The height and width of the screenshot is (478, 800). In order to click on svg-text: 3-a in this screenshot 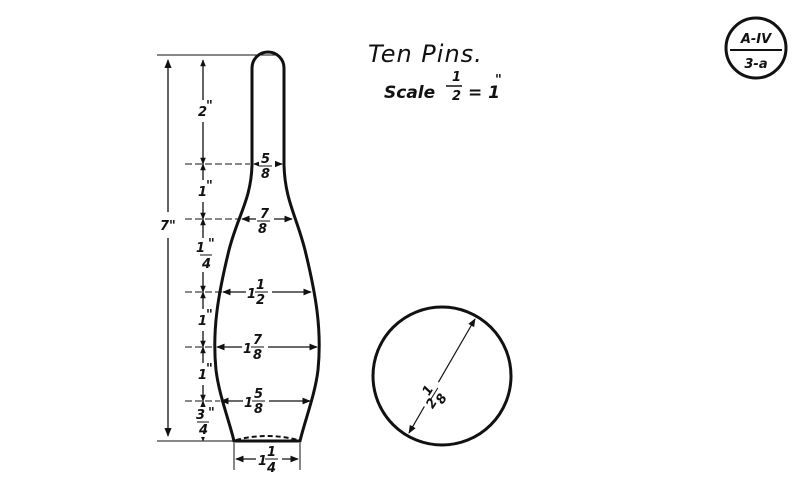, I will do `click(755, 64)`.